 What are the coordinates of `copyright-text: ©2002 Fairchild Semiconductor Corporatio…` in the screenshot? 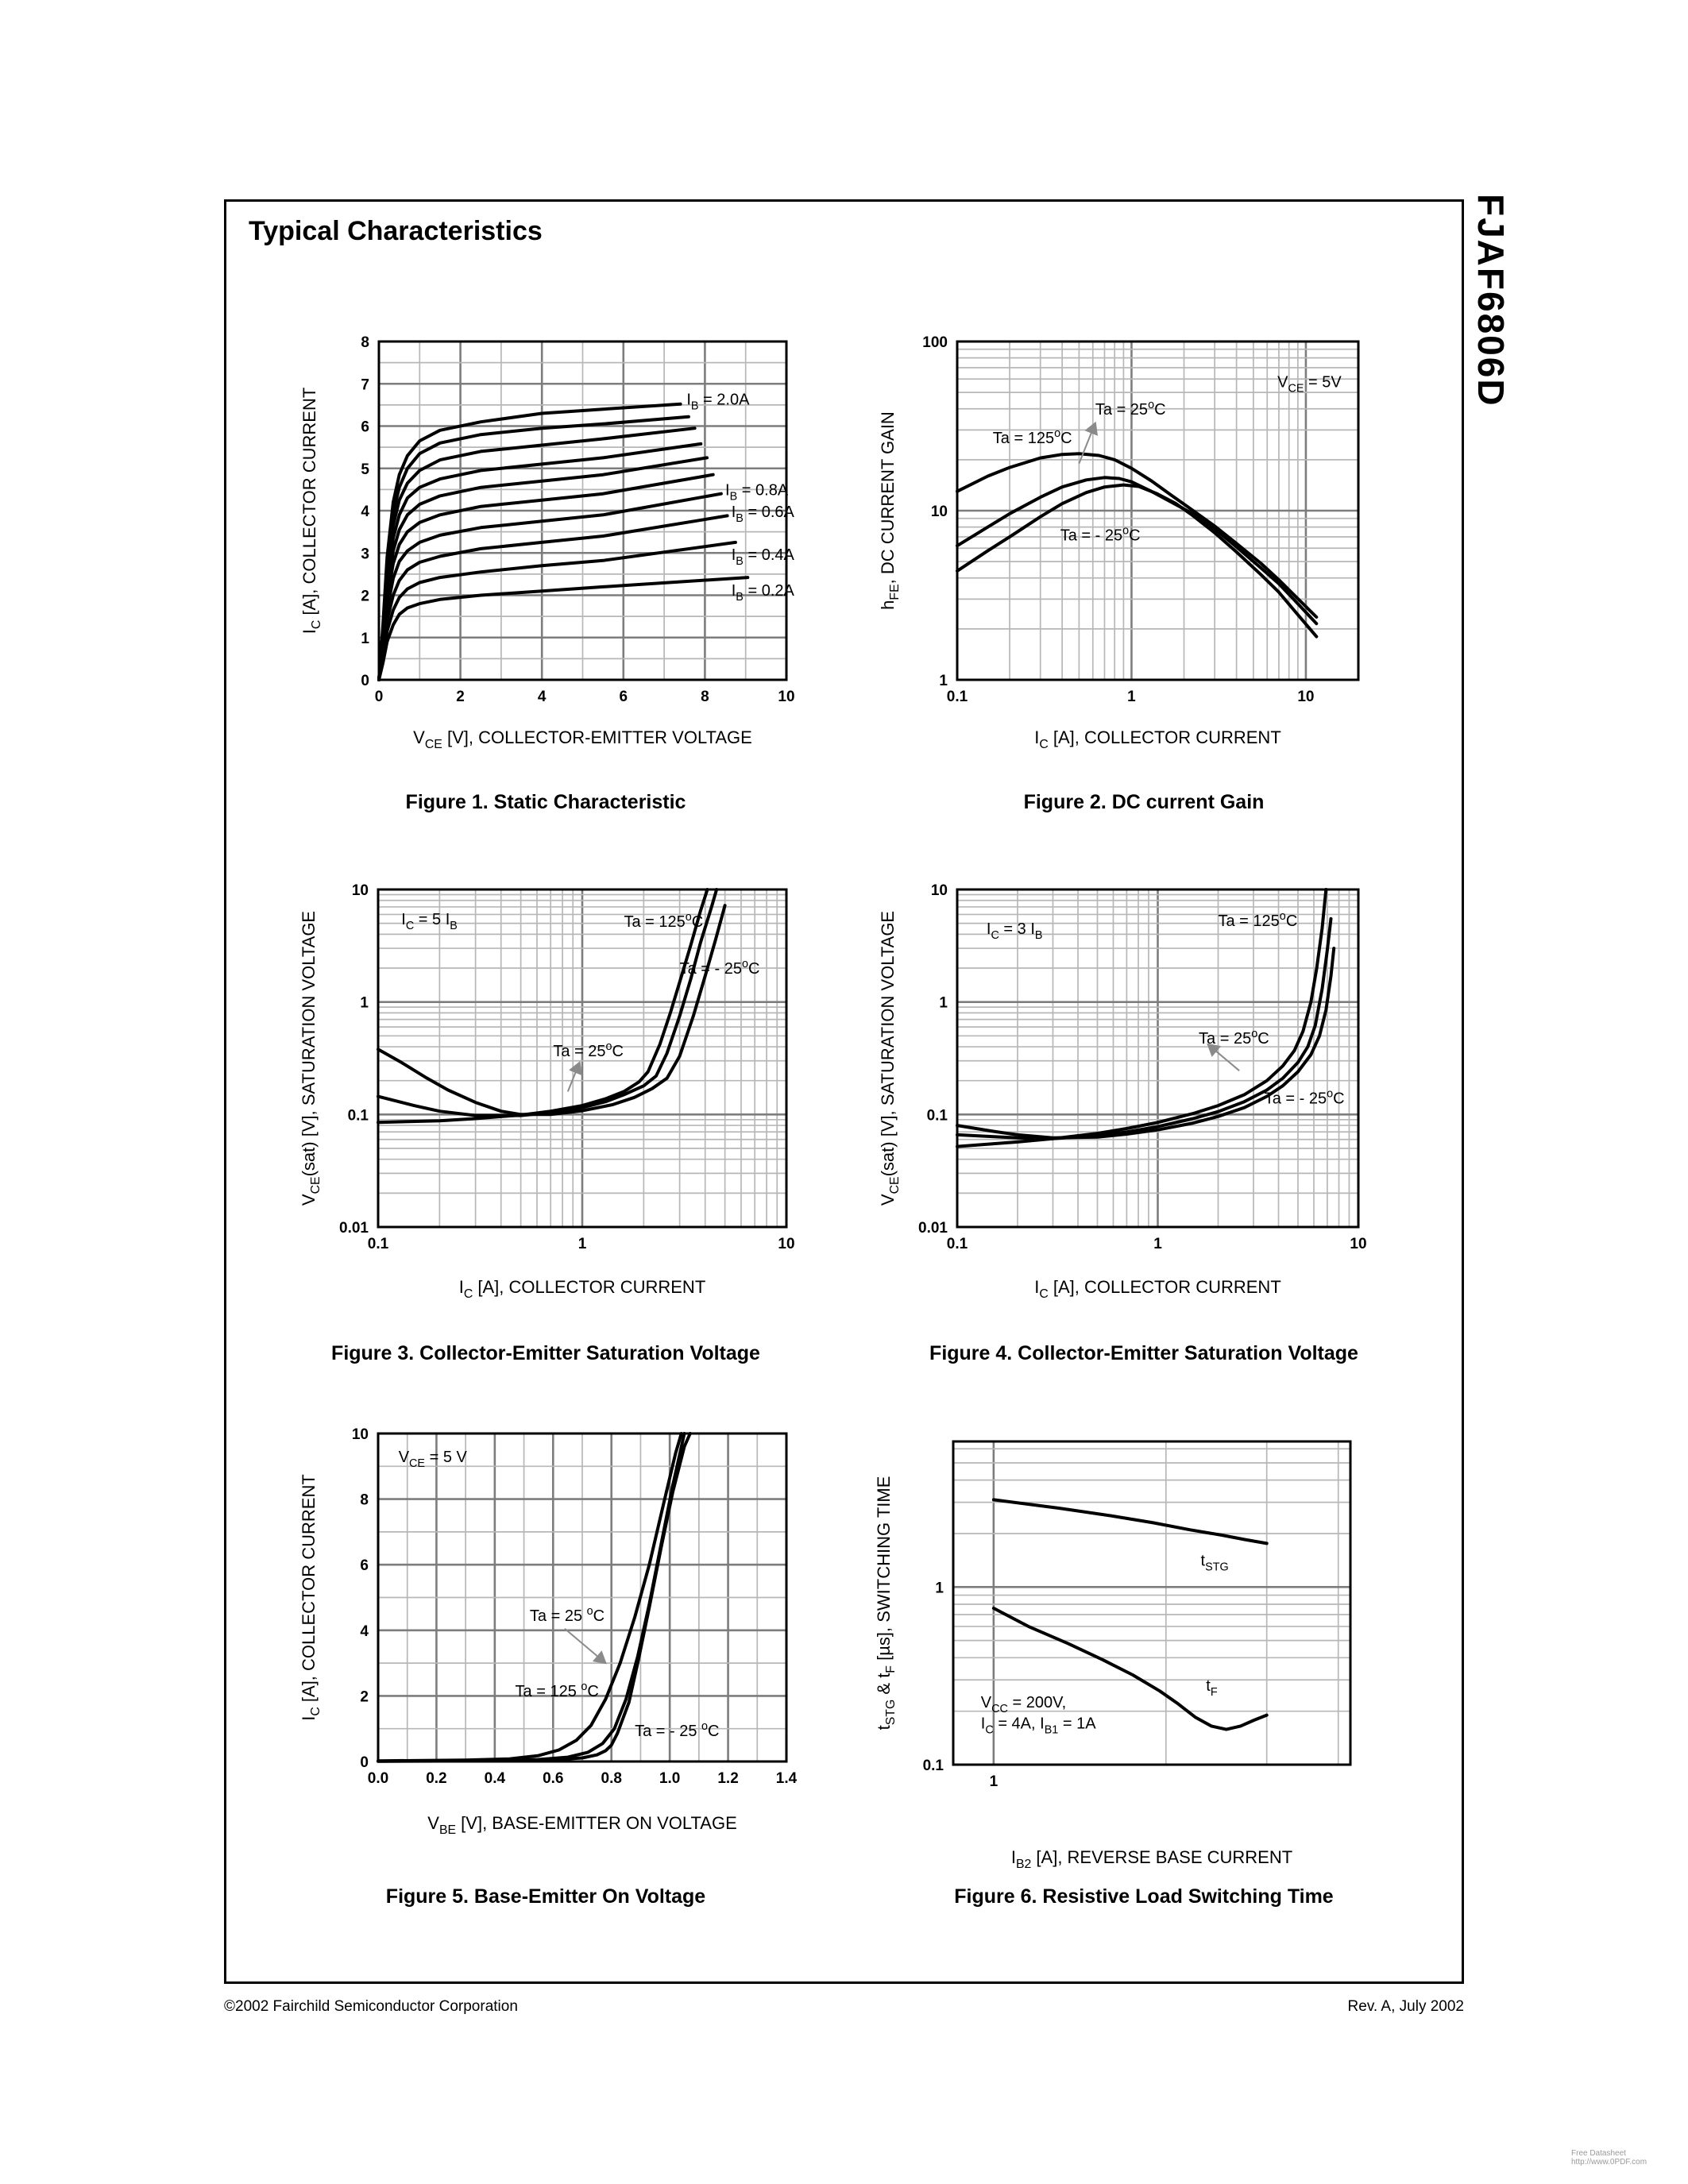 It's located at (371, 2006).